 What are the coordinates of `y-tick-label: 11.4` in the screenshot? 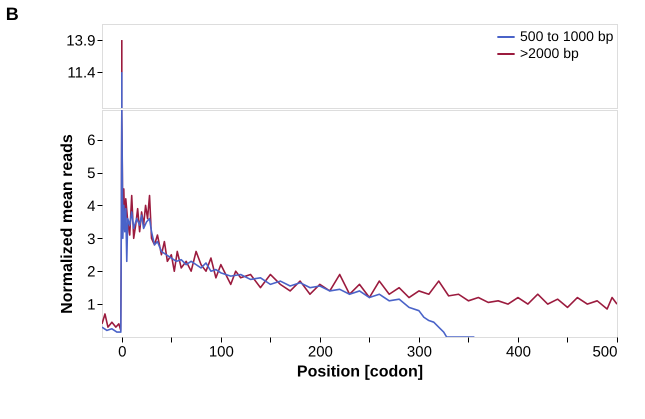 It's located at (81, 73).